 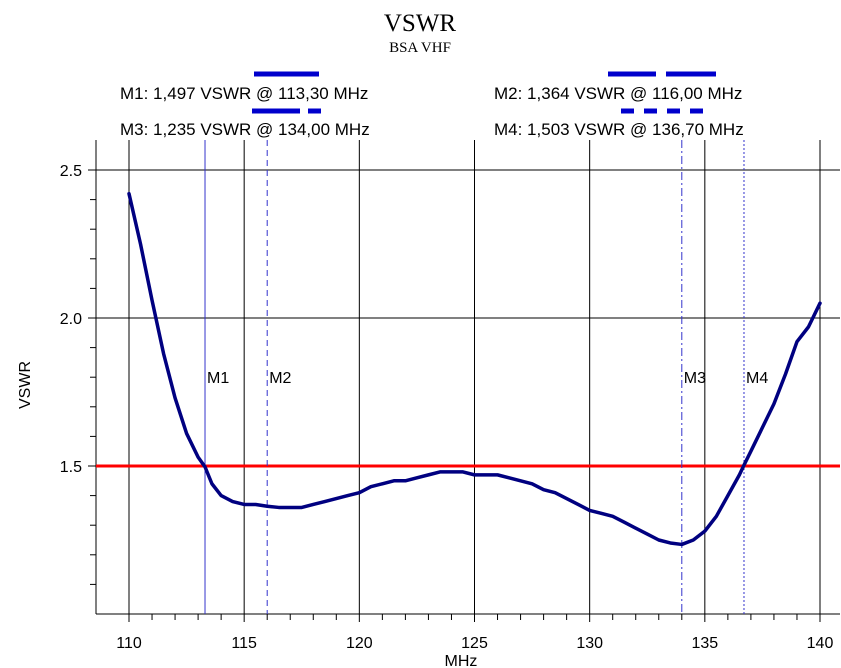 What do you see at coordinates (695, 378) in the screenshot?
I see `marker-label-m3: M3` at bounding box center [695, 378].